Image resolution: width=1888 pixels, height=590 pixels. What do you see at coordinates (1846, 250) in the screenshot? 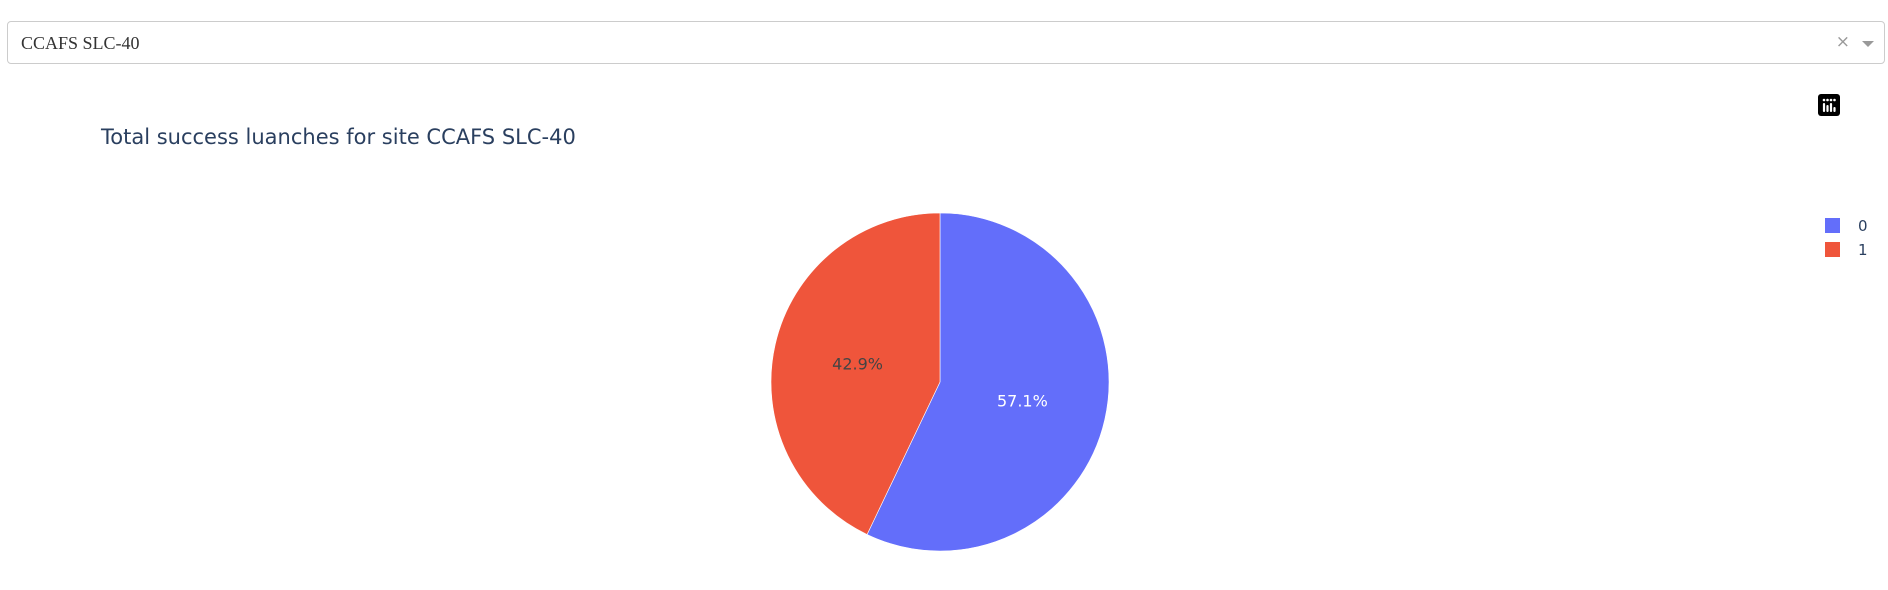
I see `legend-item-1: 1` at bounding box center [1846, 250].